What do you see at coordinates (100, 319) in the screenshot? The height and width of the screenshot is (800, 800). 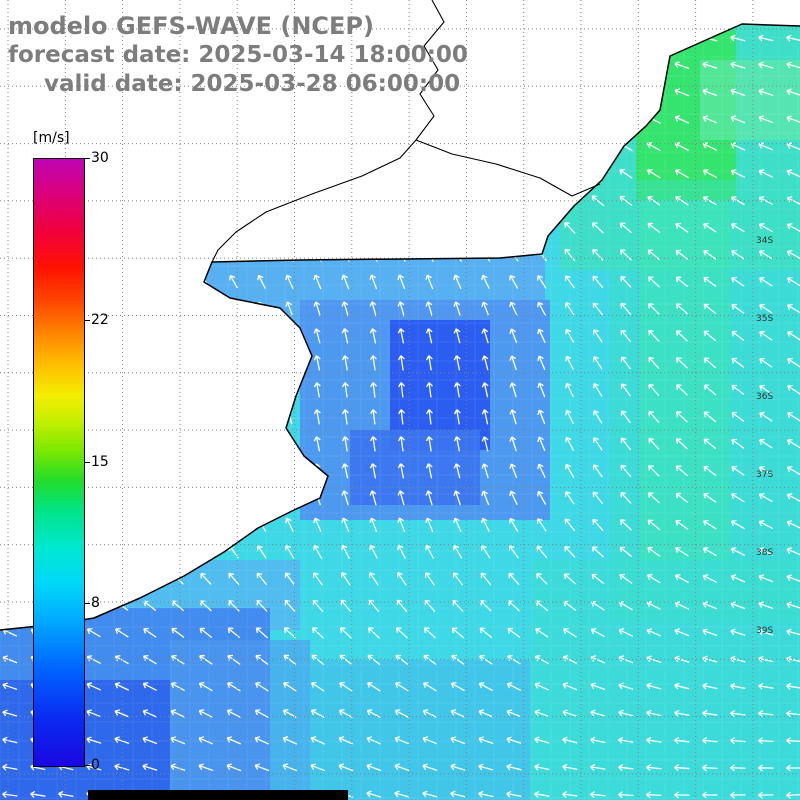 I see `colorbar-tick-label: 22` at bounding box center [100, 319].